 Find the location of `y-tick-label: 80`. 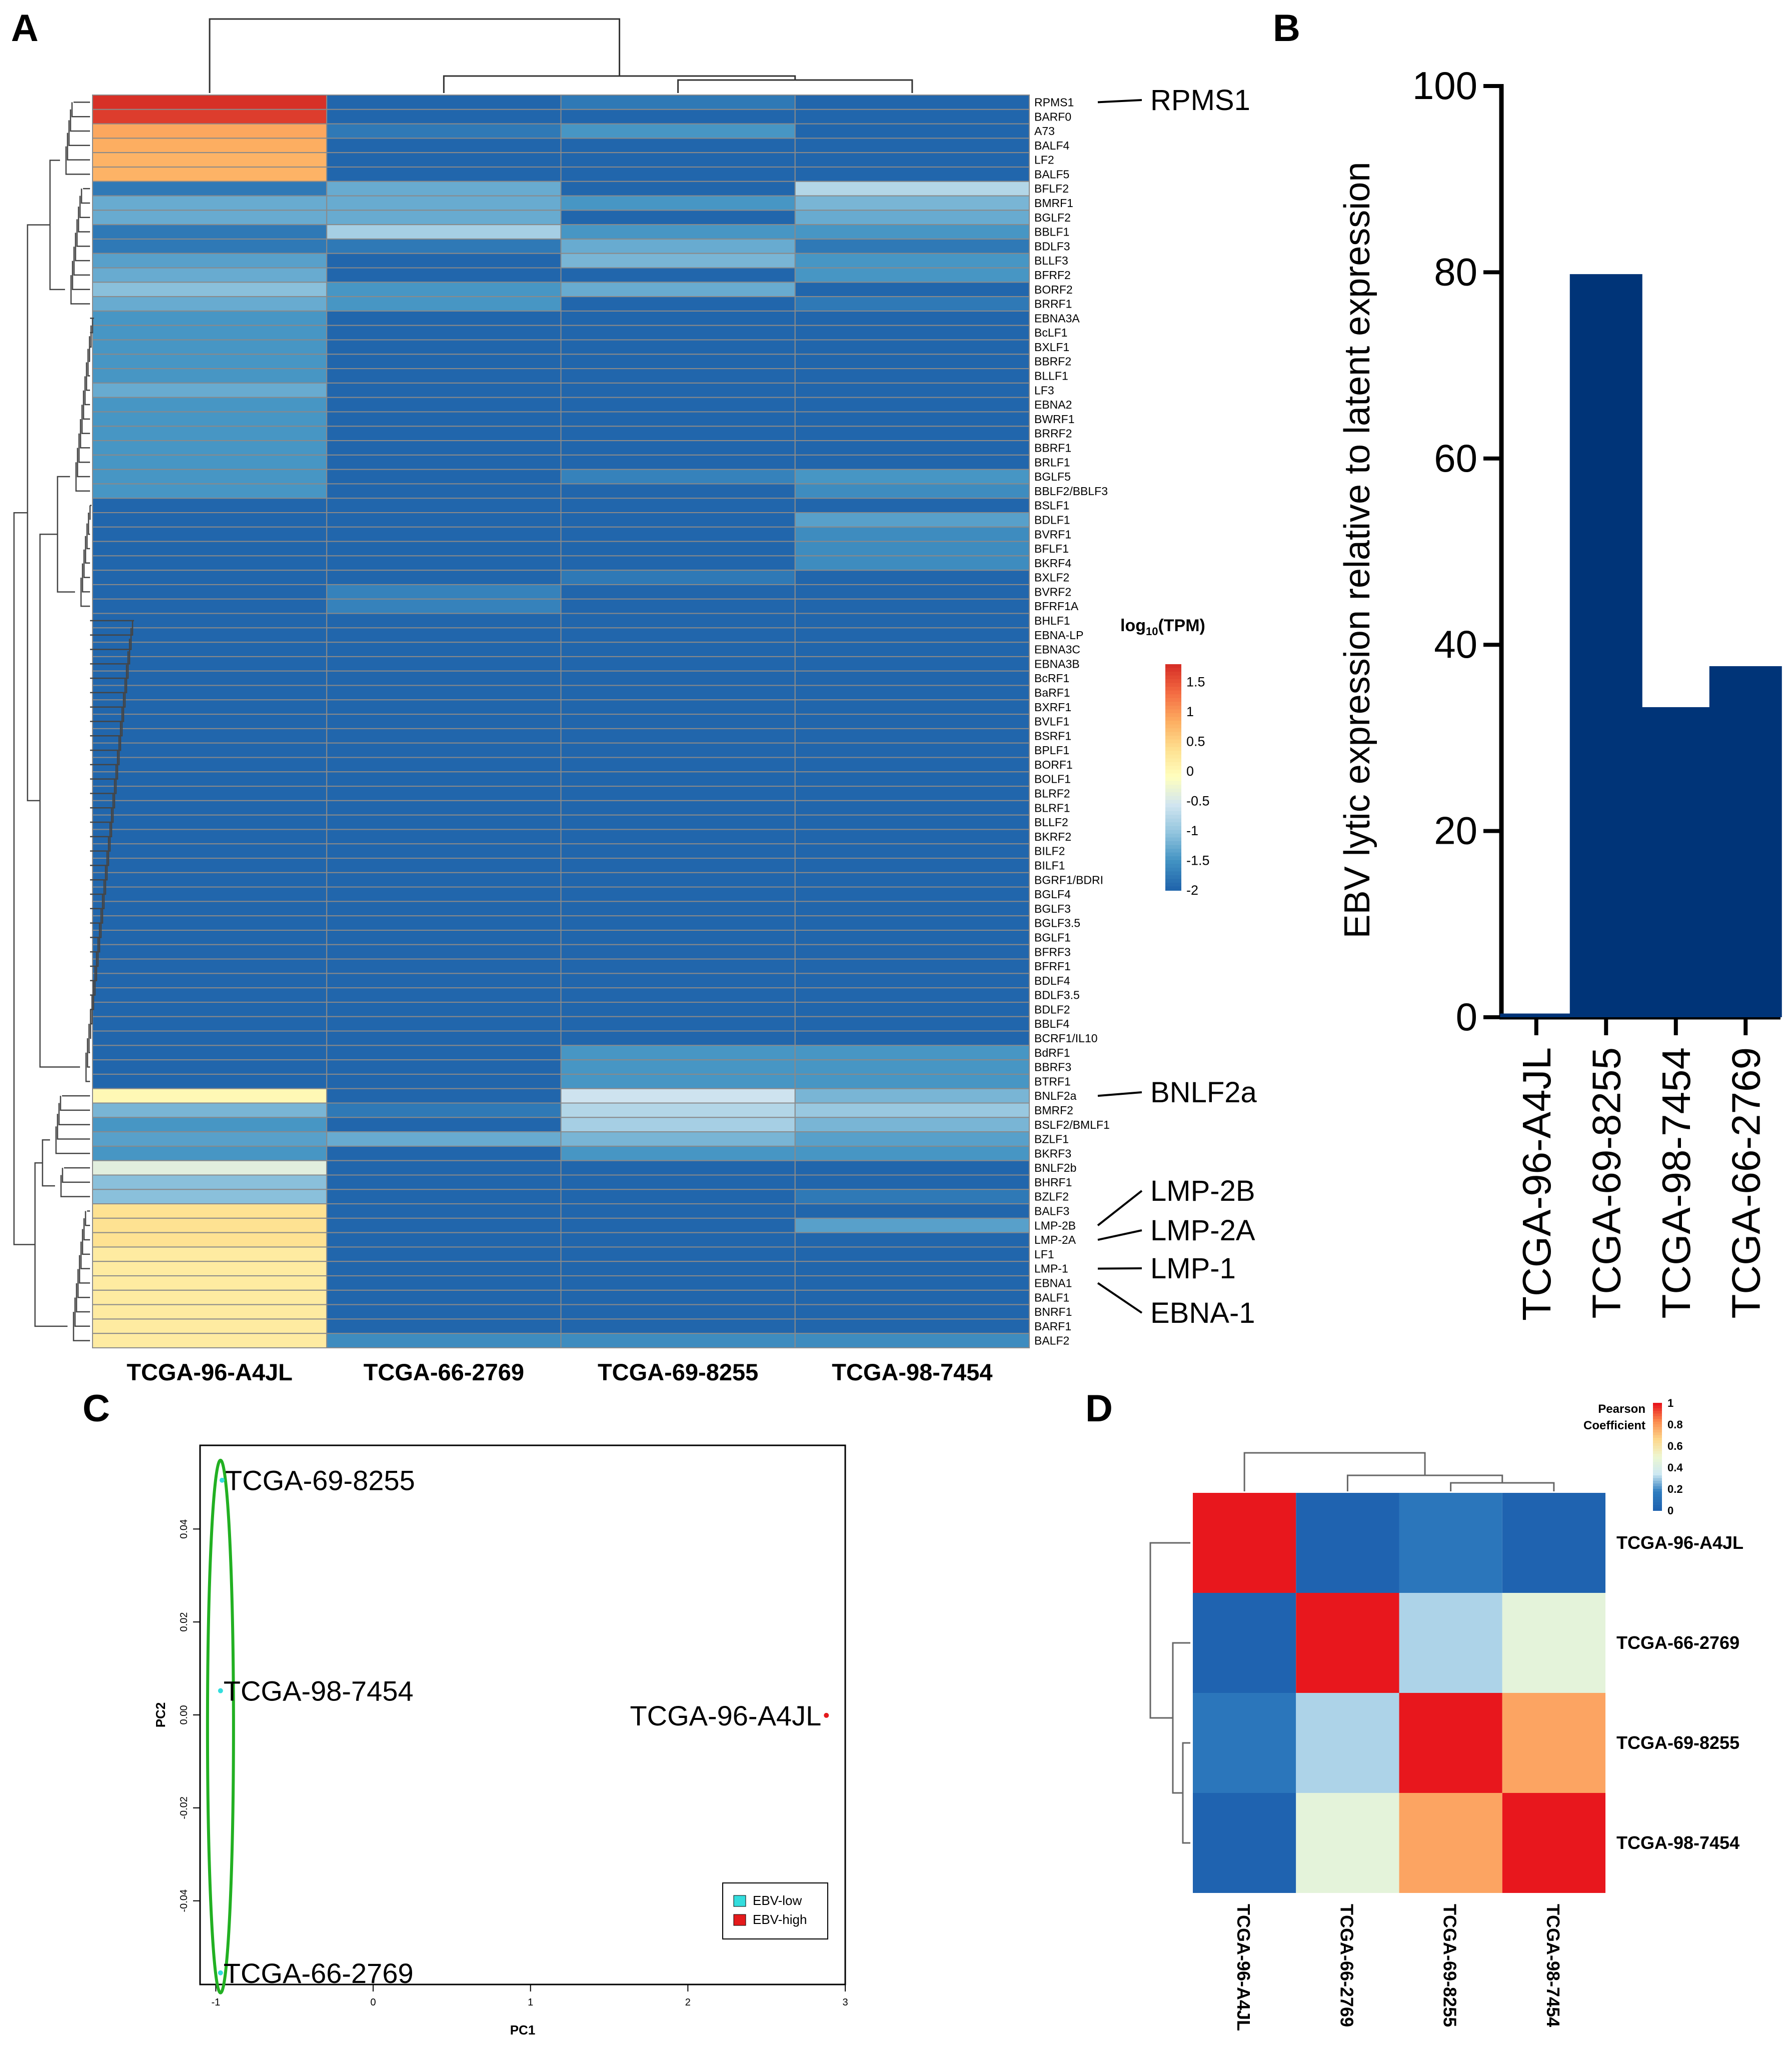

y-tick-label: 80 is located at coordinates (1455, 272).